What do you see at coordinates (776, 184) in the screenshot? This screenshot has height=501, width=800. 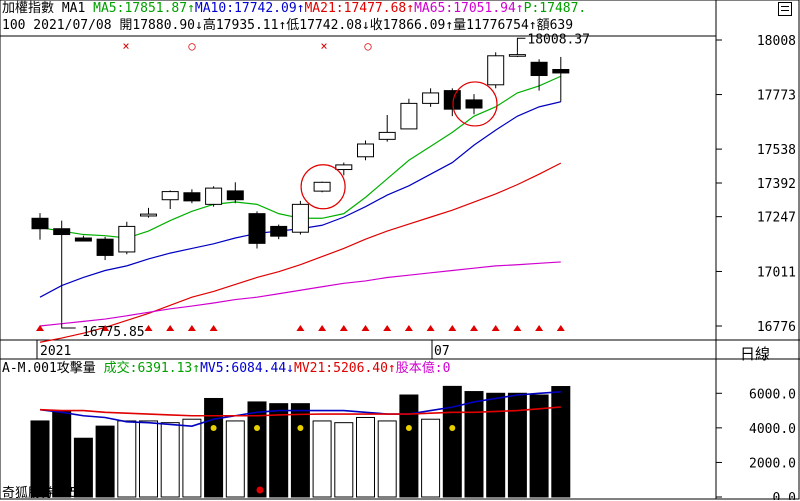 I see `y-tick-label: 17392` at bounding box center [776, 184].